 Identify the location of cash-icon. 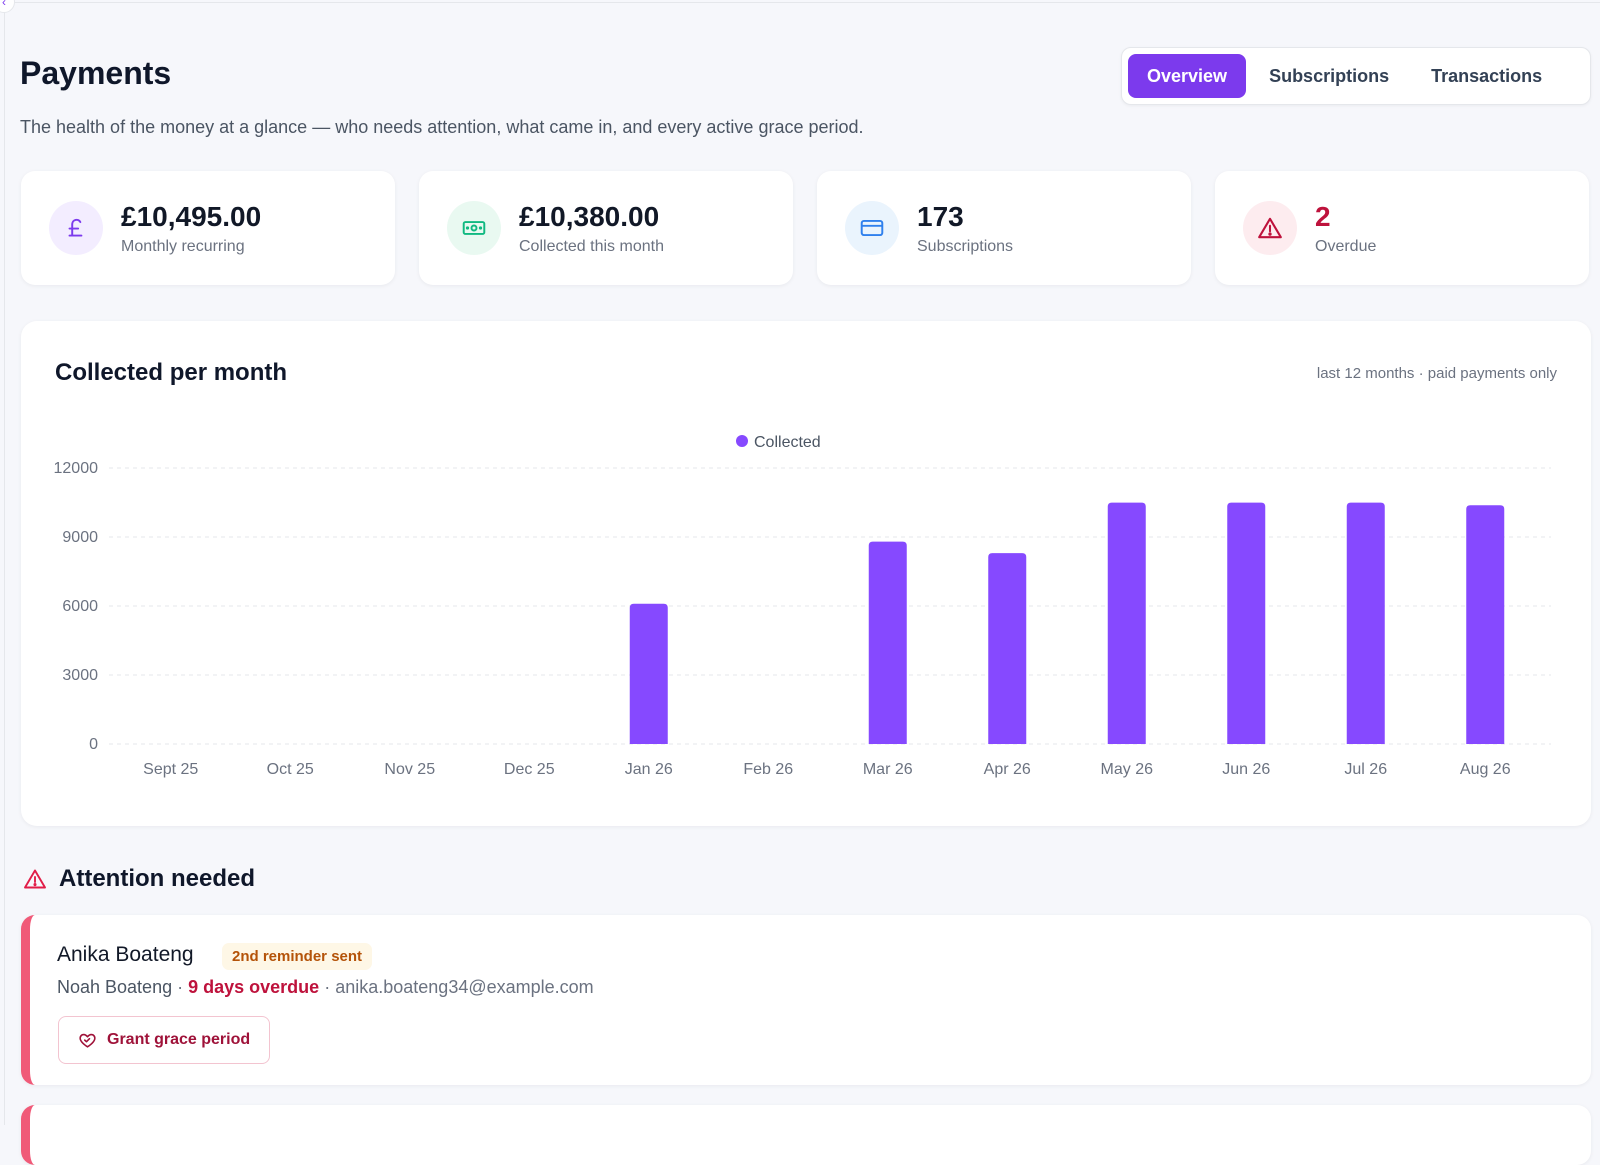
(474, 228).